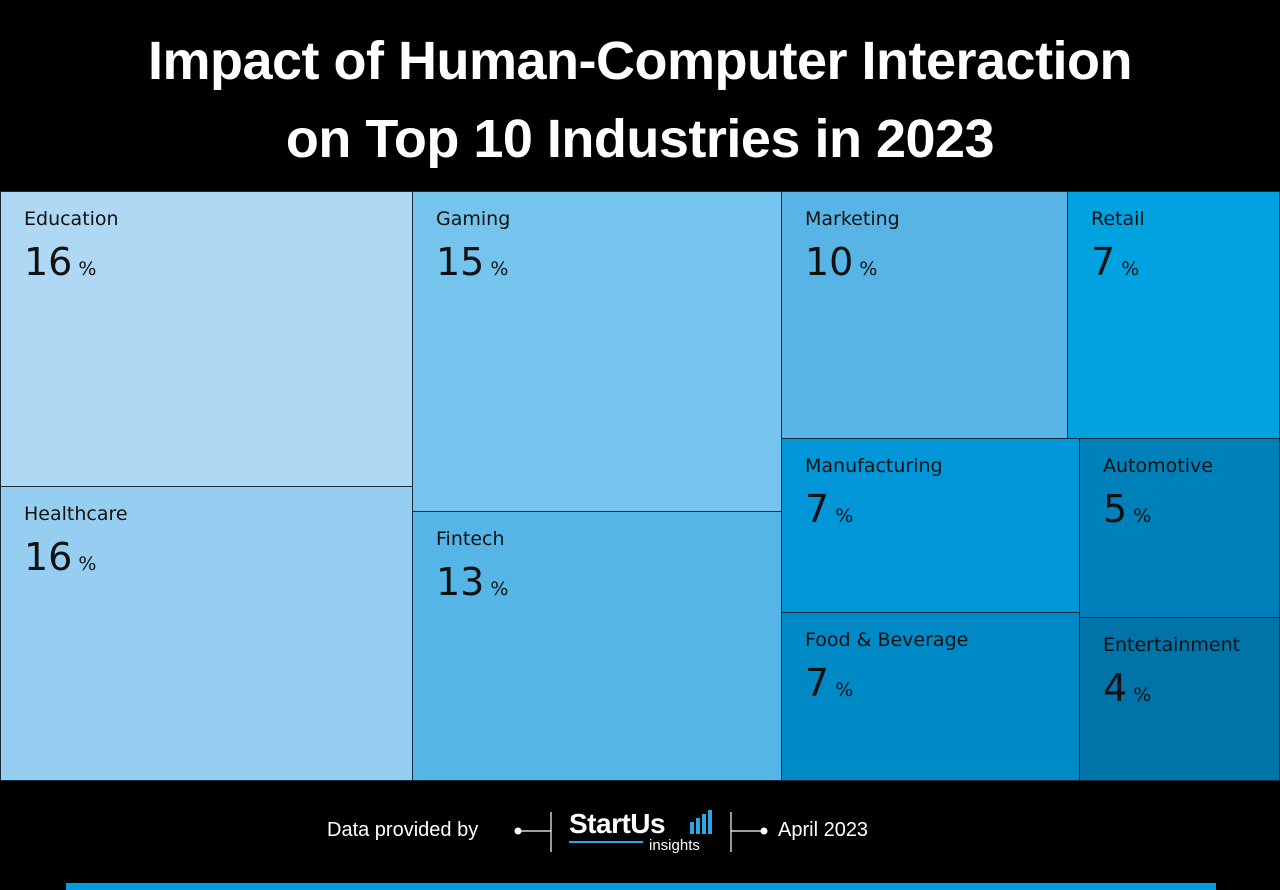 The height and width of the screenshot is (890, 1280). What do you see at coordinates (1115, 688) in the screenshot?
I see `tile-value-number: 4` at bounding box center [1115, 688].